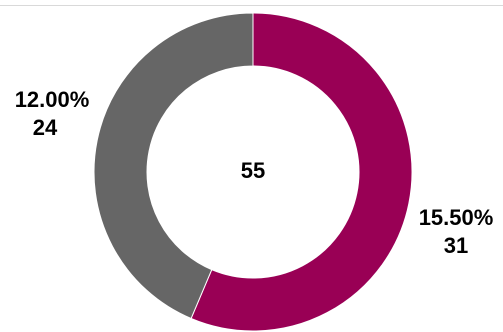 The width and height of the screenshot is (503, 332). I want to click on center-total-label: 55, so click(253, 170).